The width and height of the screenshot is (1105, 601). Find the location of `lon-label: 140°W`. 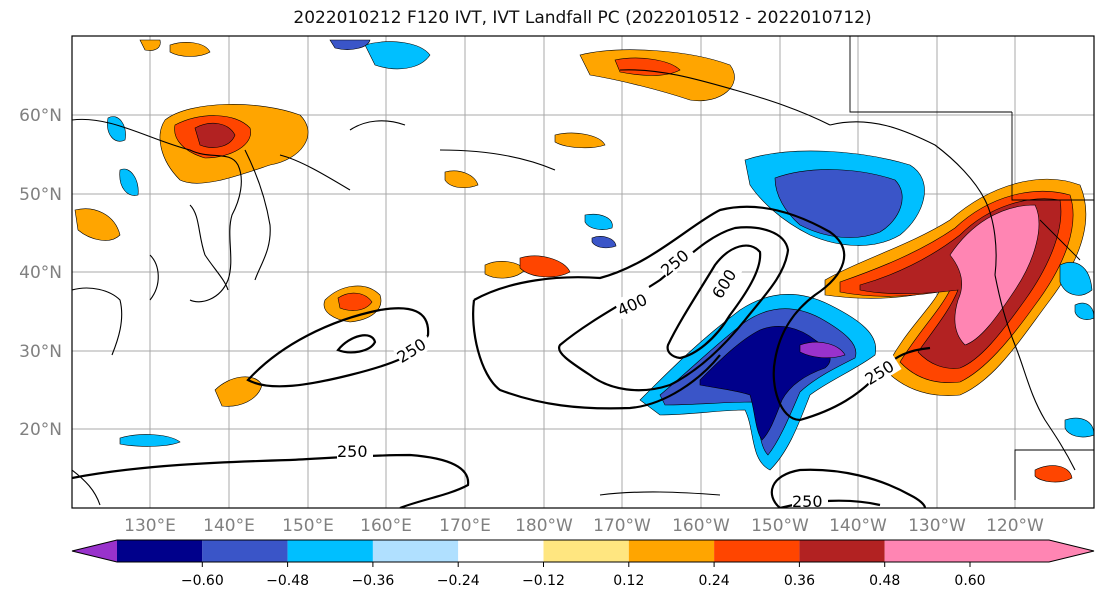

lon-label: 140°W is located at coordinates (858, 526).